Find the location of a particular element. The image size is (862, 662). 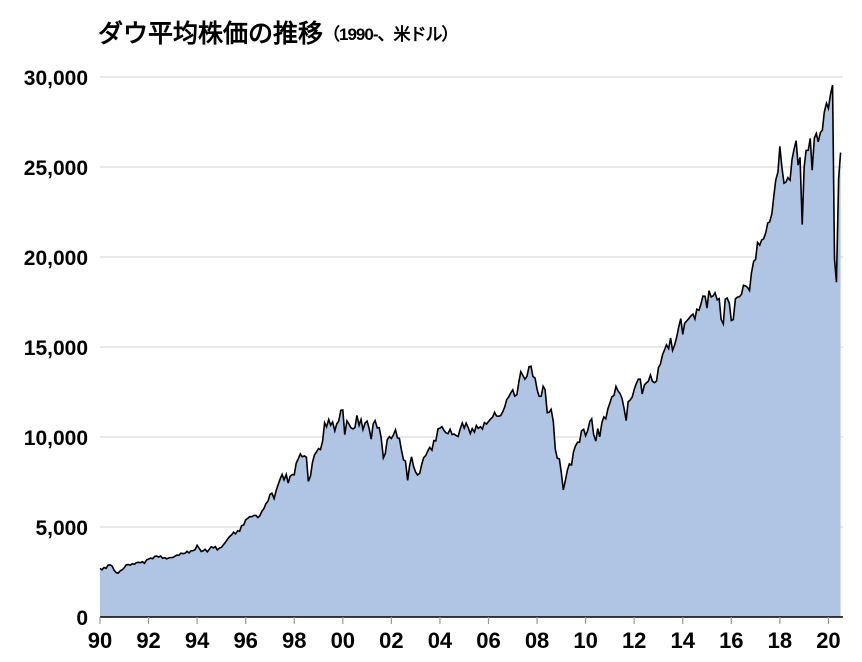

y-axis-tick-labels-group: 0 5,000 10,000 15,000 20,000 25,000 30,000 is located at coordinates (56, 348).